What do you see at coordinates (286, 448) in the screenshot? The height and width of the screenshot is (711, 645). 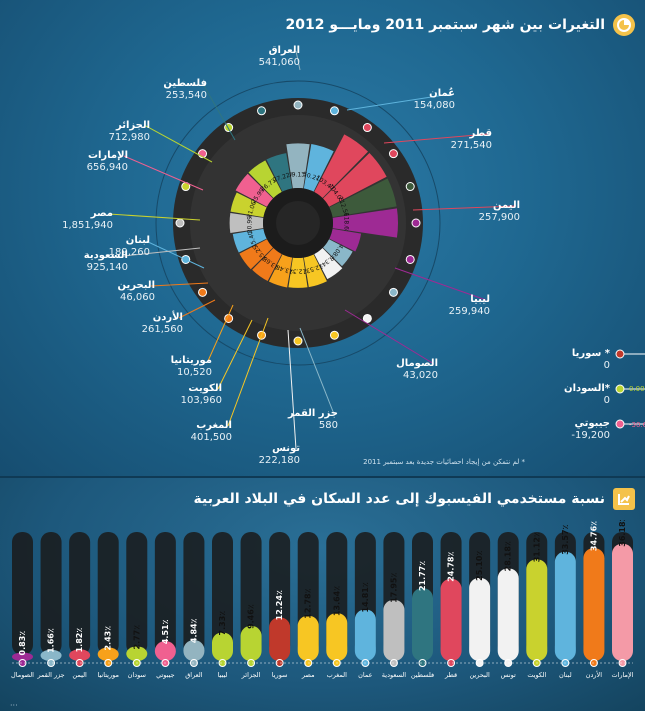 I see `slice-name: تونس` at bounding box center [286, 448].